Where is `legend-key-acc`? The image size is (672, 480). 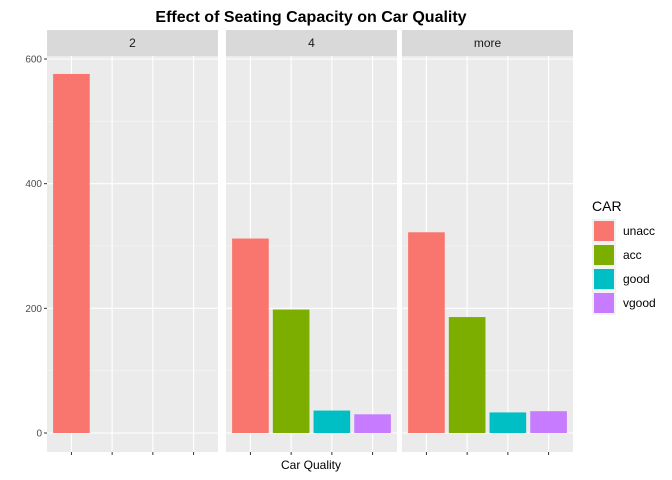
legend-key-acc is located at coordinates (604, 255).